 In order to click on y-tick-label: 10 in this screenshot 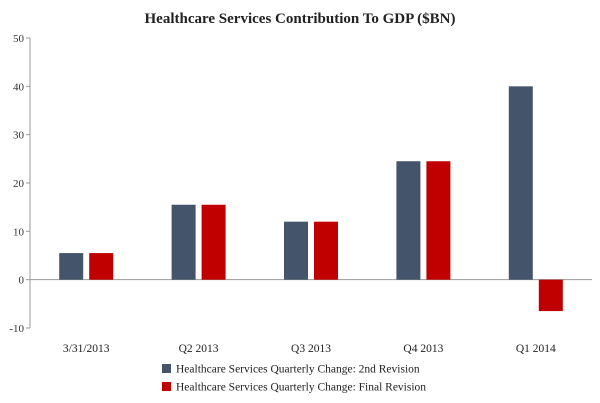, I will do `click(19, 232)`.